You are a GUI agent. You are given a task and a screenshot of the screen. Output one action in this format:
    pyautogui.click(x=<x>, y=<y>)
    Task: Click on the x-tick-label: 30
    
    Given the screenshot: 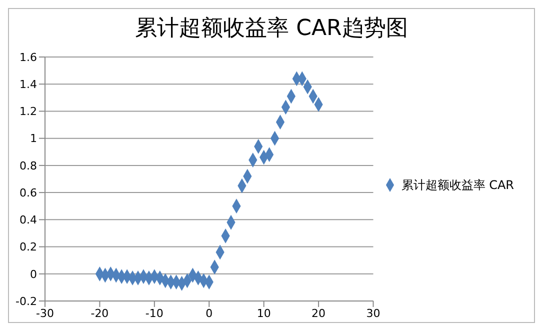 What is the action you would take?
    pyautogui.click(x=373, y=313)
    